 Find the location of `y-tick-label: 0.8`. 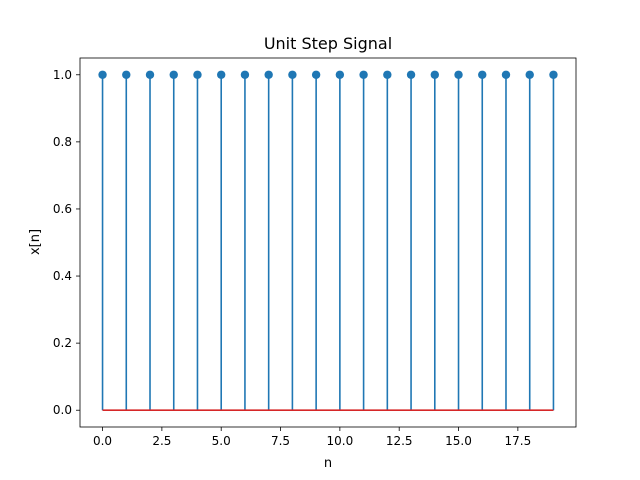

y-tick-label: 0.8 is located at coordinates (62, 142).